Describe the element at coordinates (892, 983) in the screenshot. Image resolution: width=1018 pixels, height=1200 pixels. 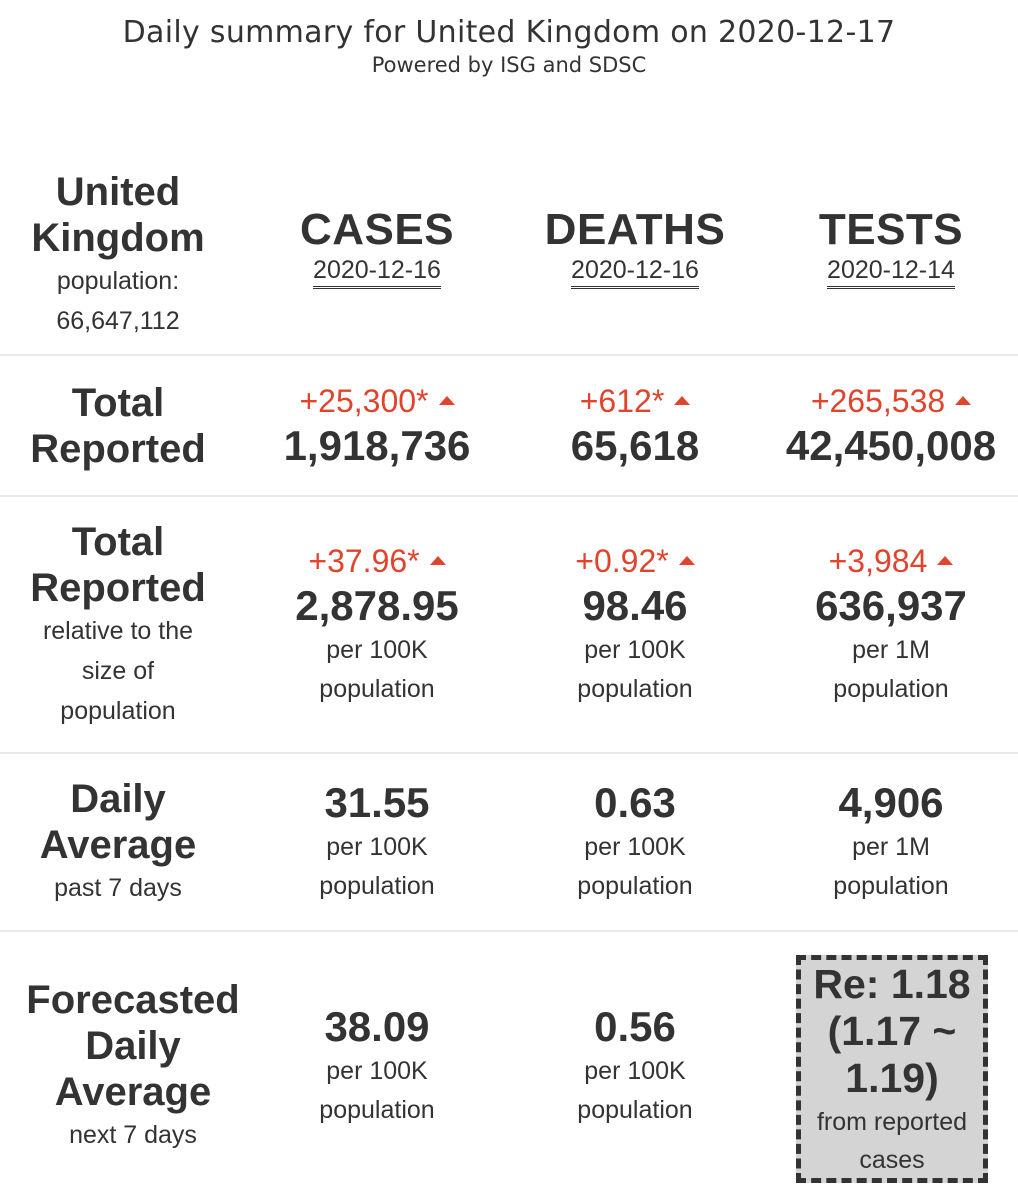
I see `re-value: Re: 1.18` at that location.